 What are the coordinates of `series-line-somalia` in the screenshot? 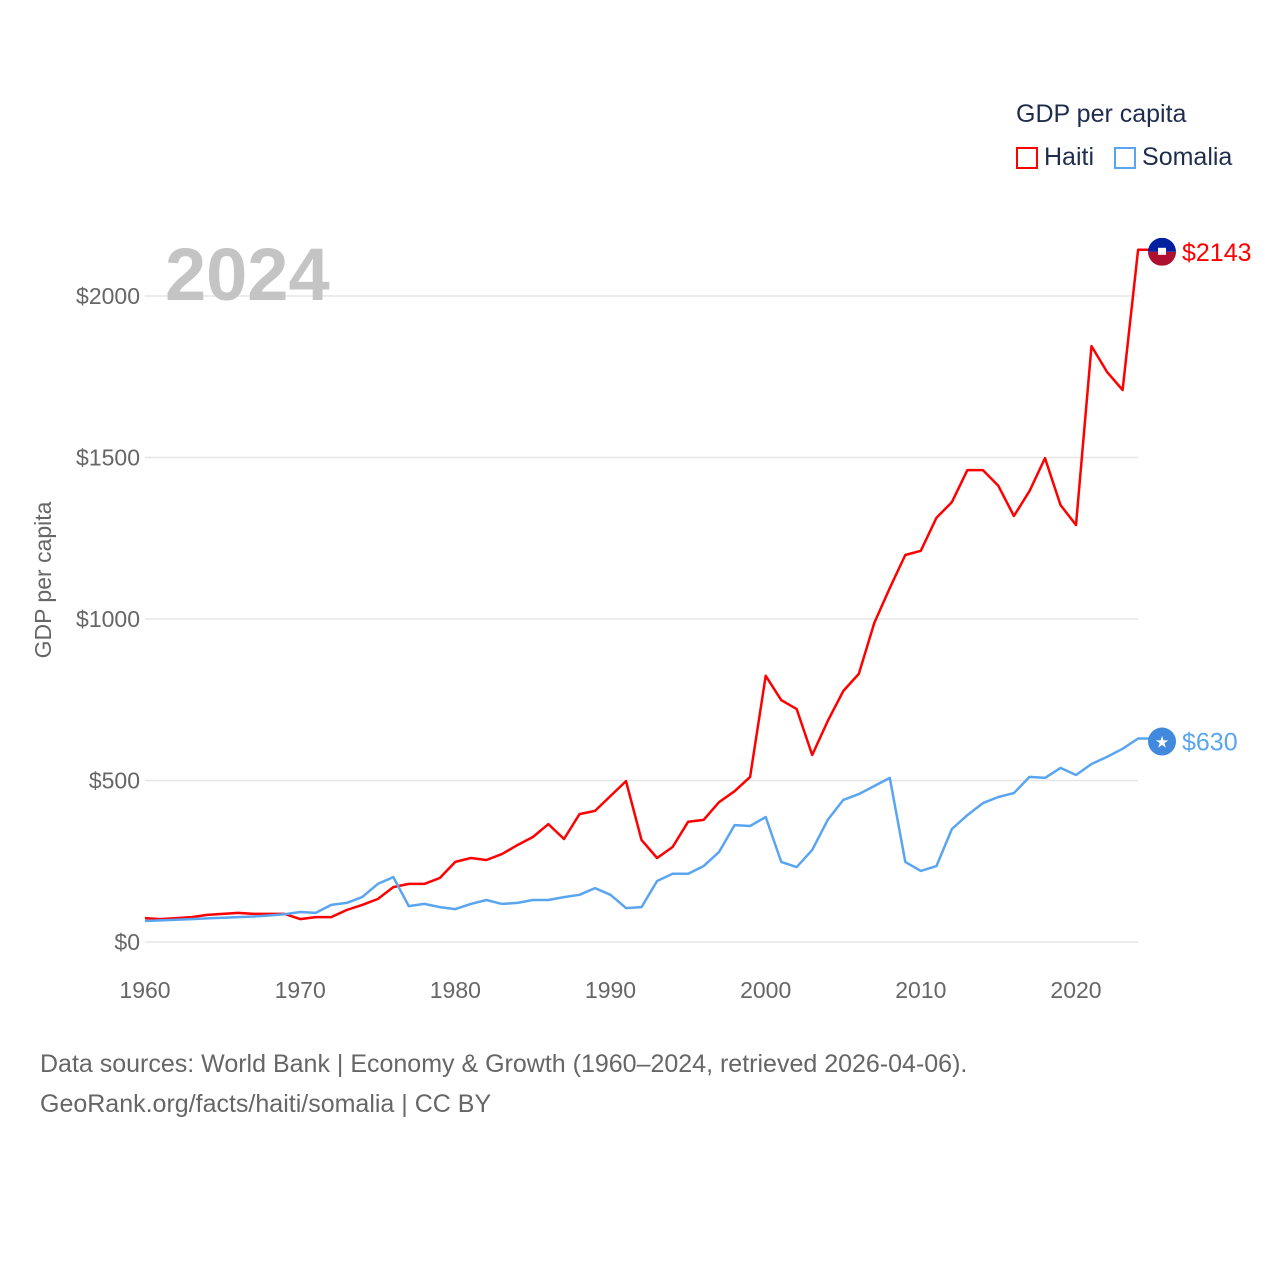 It's located at (647, 830).